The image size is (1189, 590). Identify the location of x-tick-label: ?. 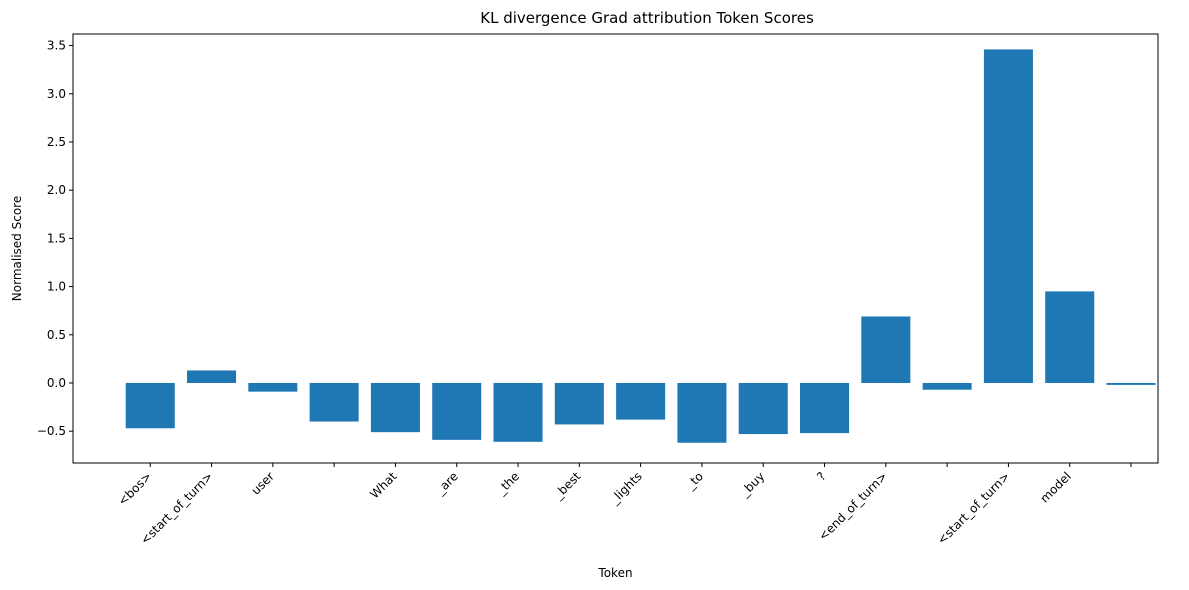
(821, 476).